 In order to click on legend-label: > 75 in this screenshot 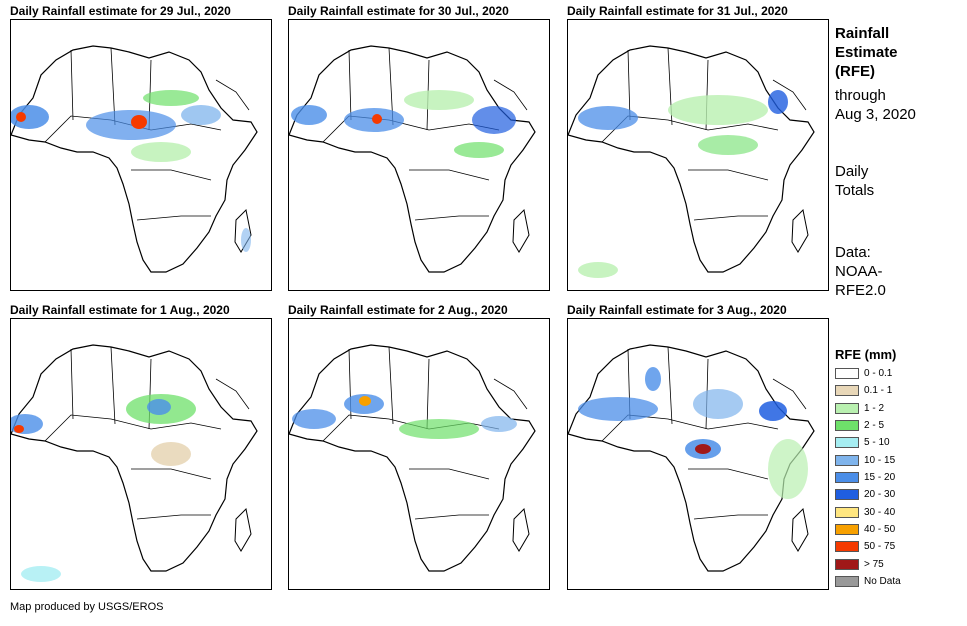, I will do `click(874, 564)`.